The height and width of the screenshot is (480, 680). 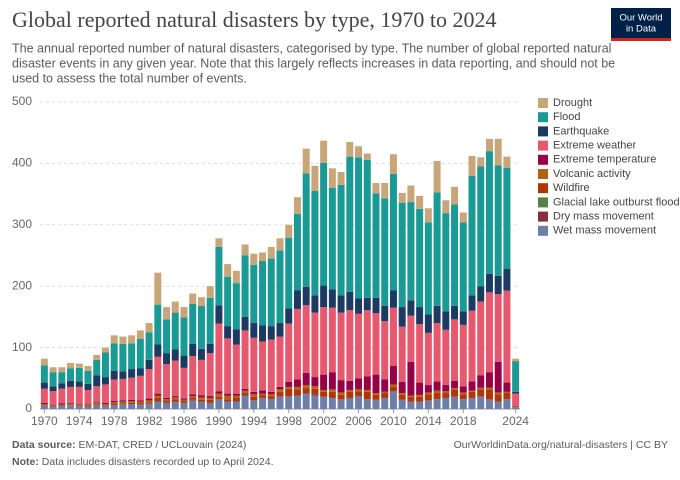 I want to click on x-tick-label: 1998, so click(x=288, y=421).